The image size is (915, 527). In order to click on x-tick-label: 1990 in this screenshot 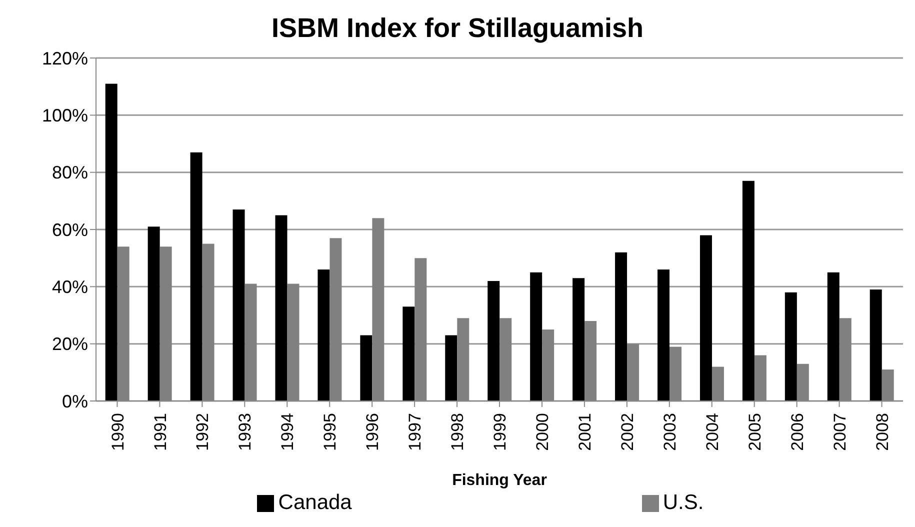, I will do `click(118, 432)`.